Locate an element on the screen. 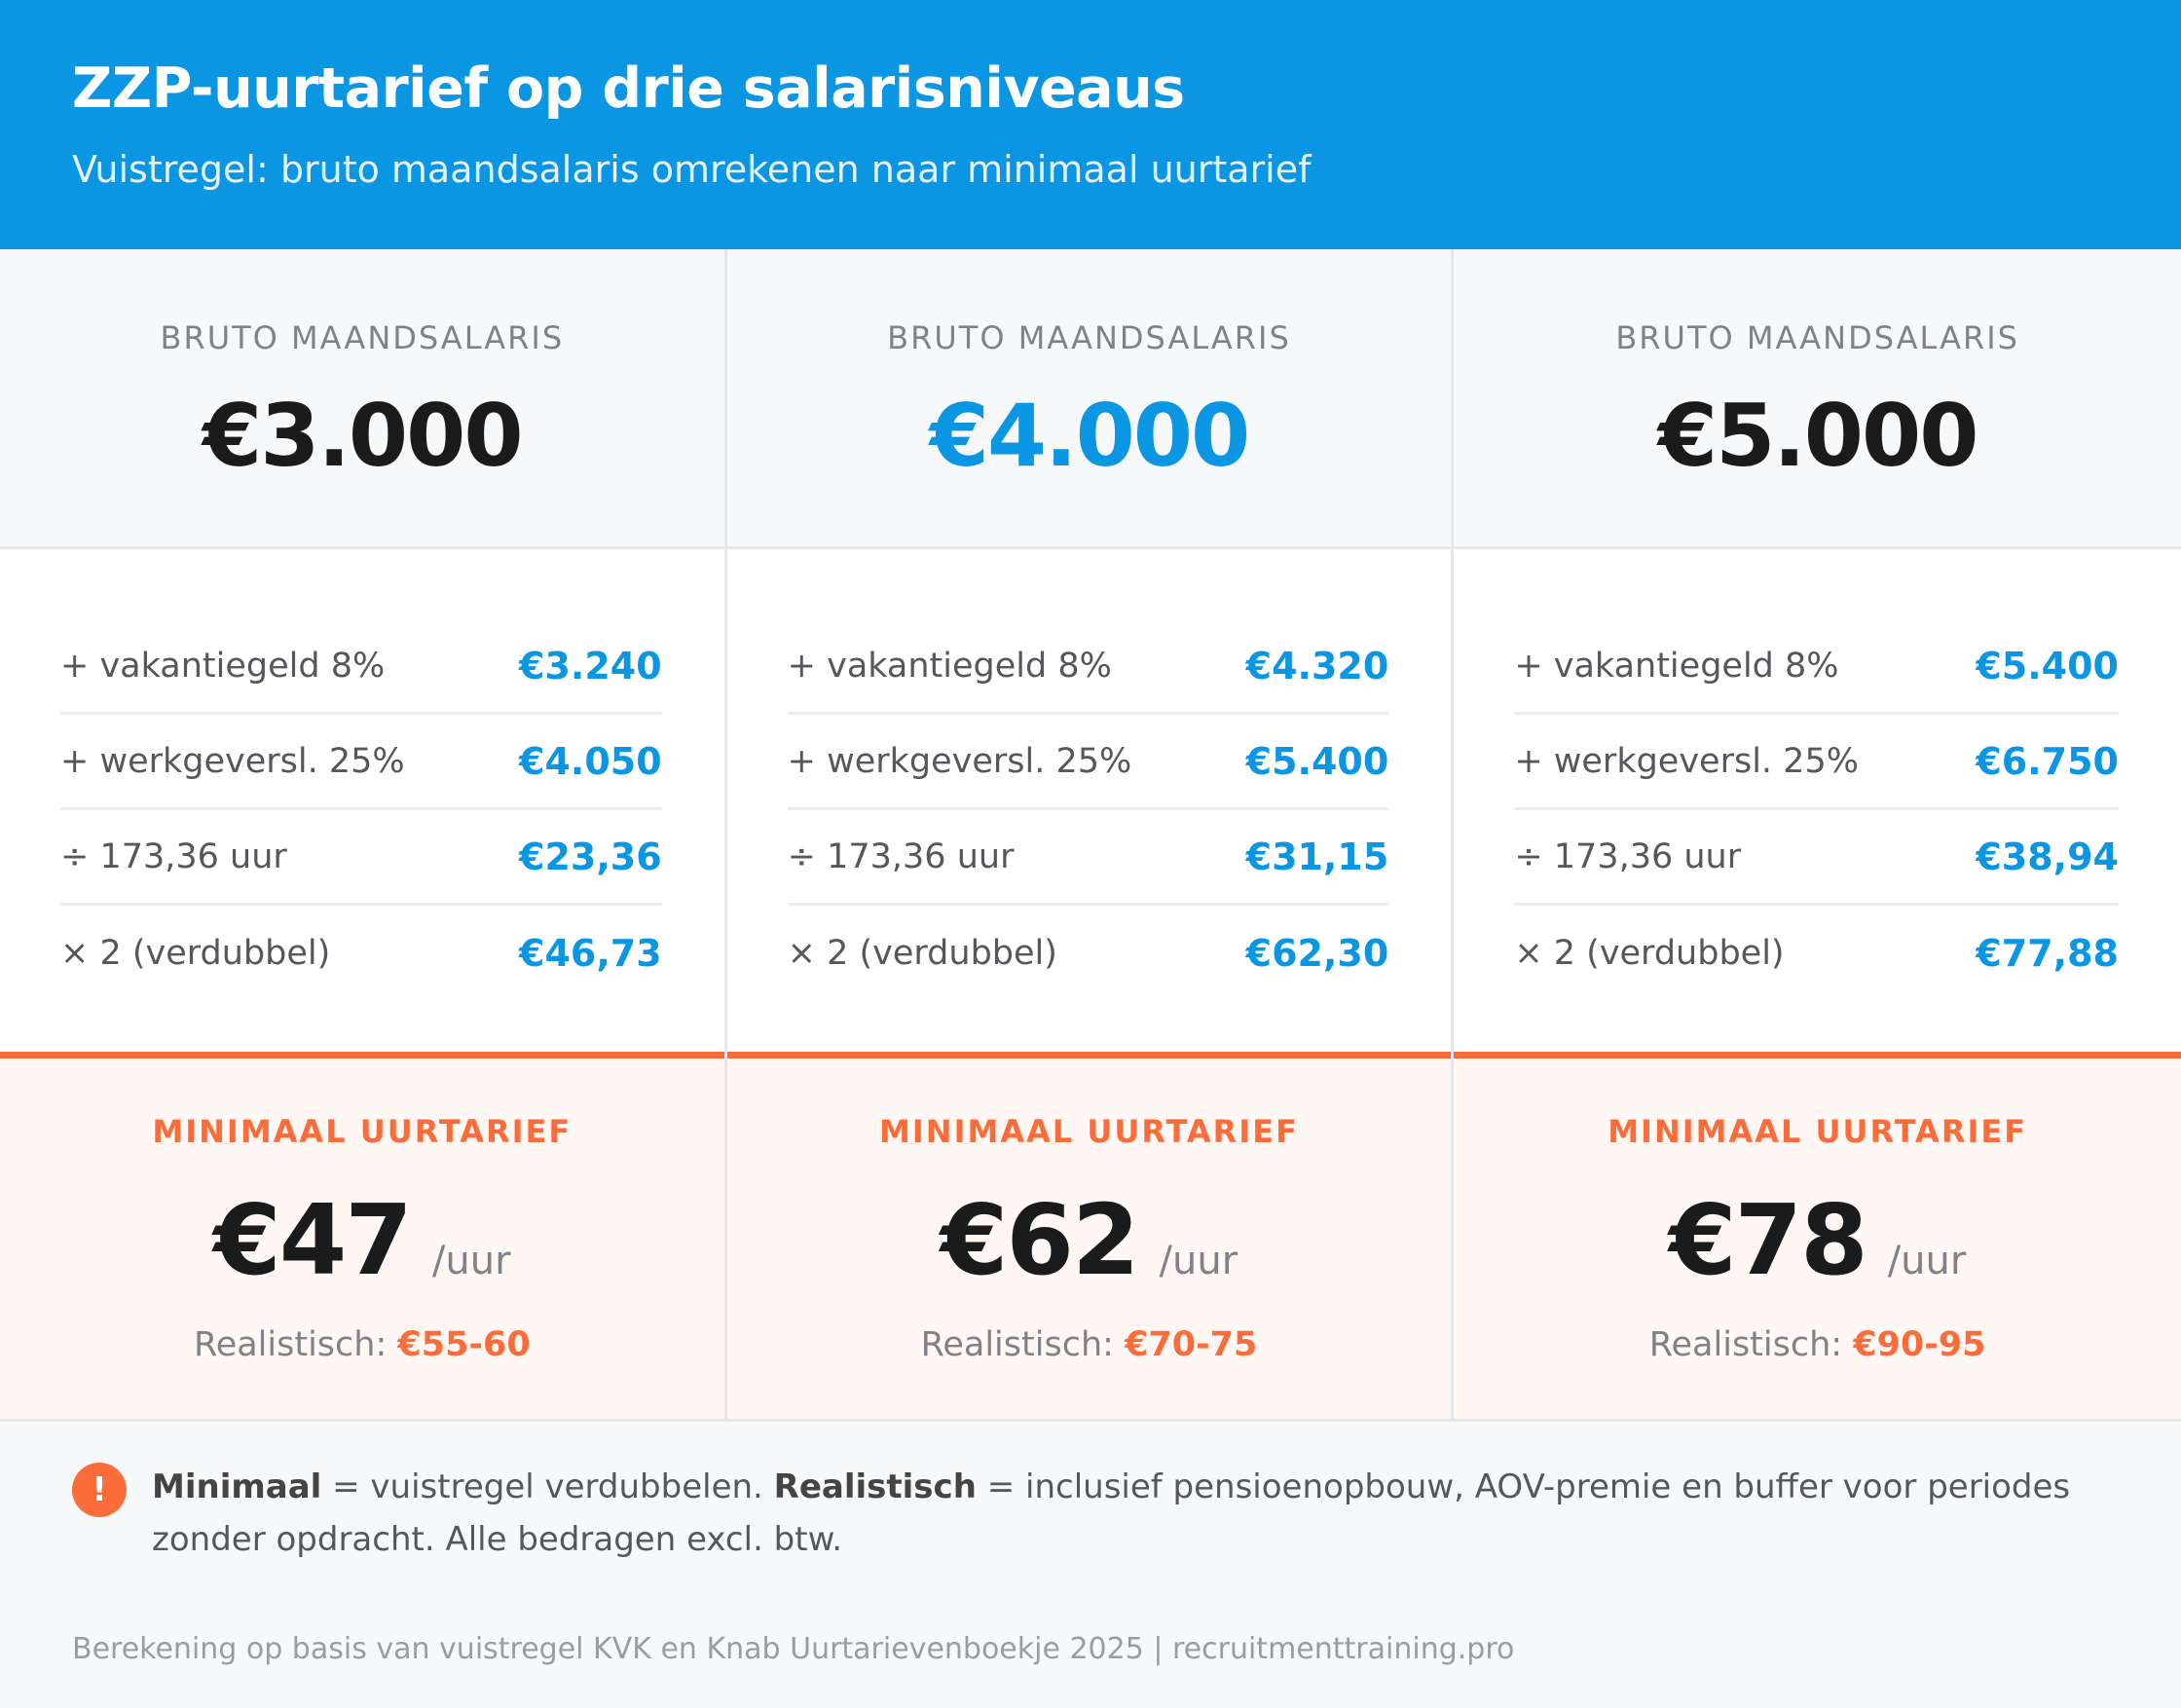  salary-amount: €3.000 is located at coordinates (363, 436).